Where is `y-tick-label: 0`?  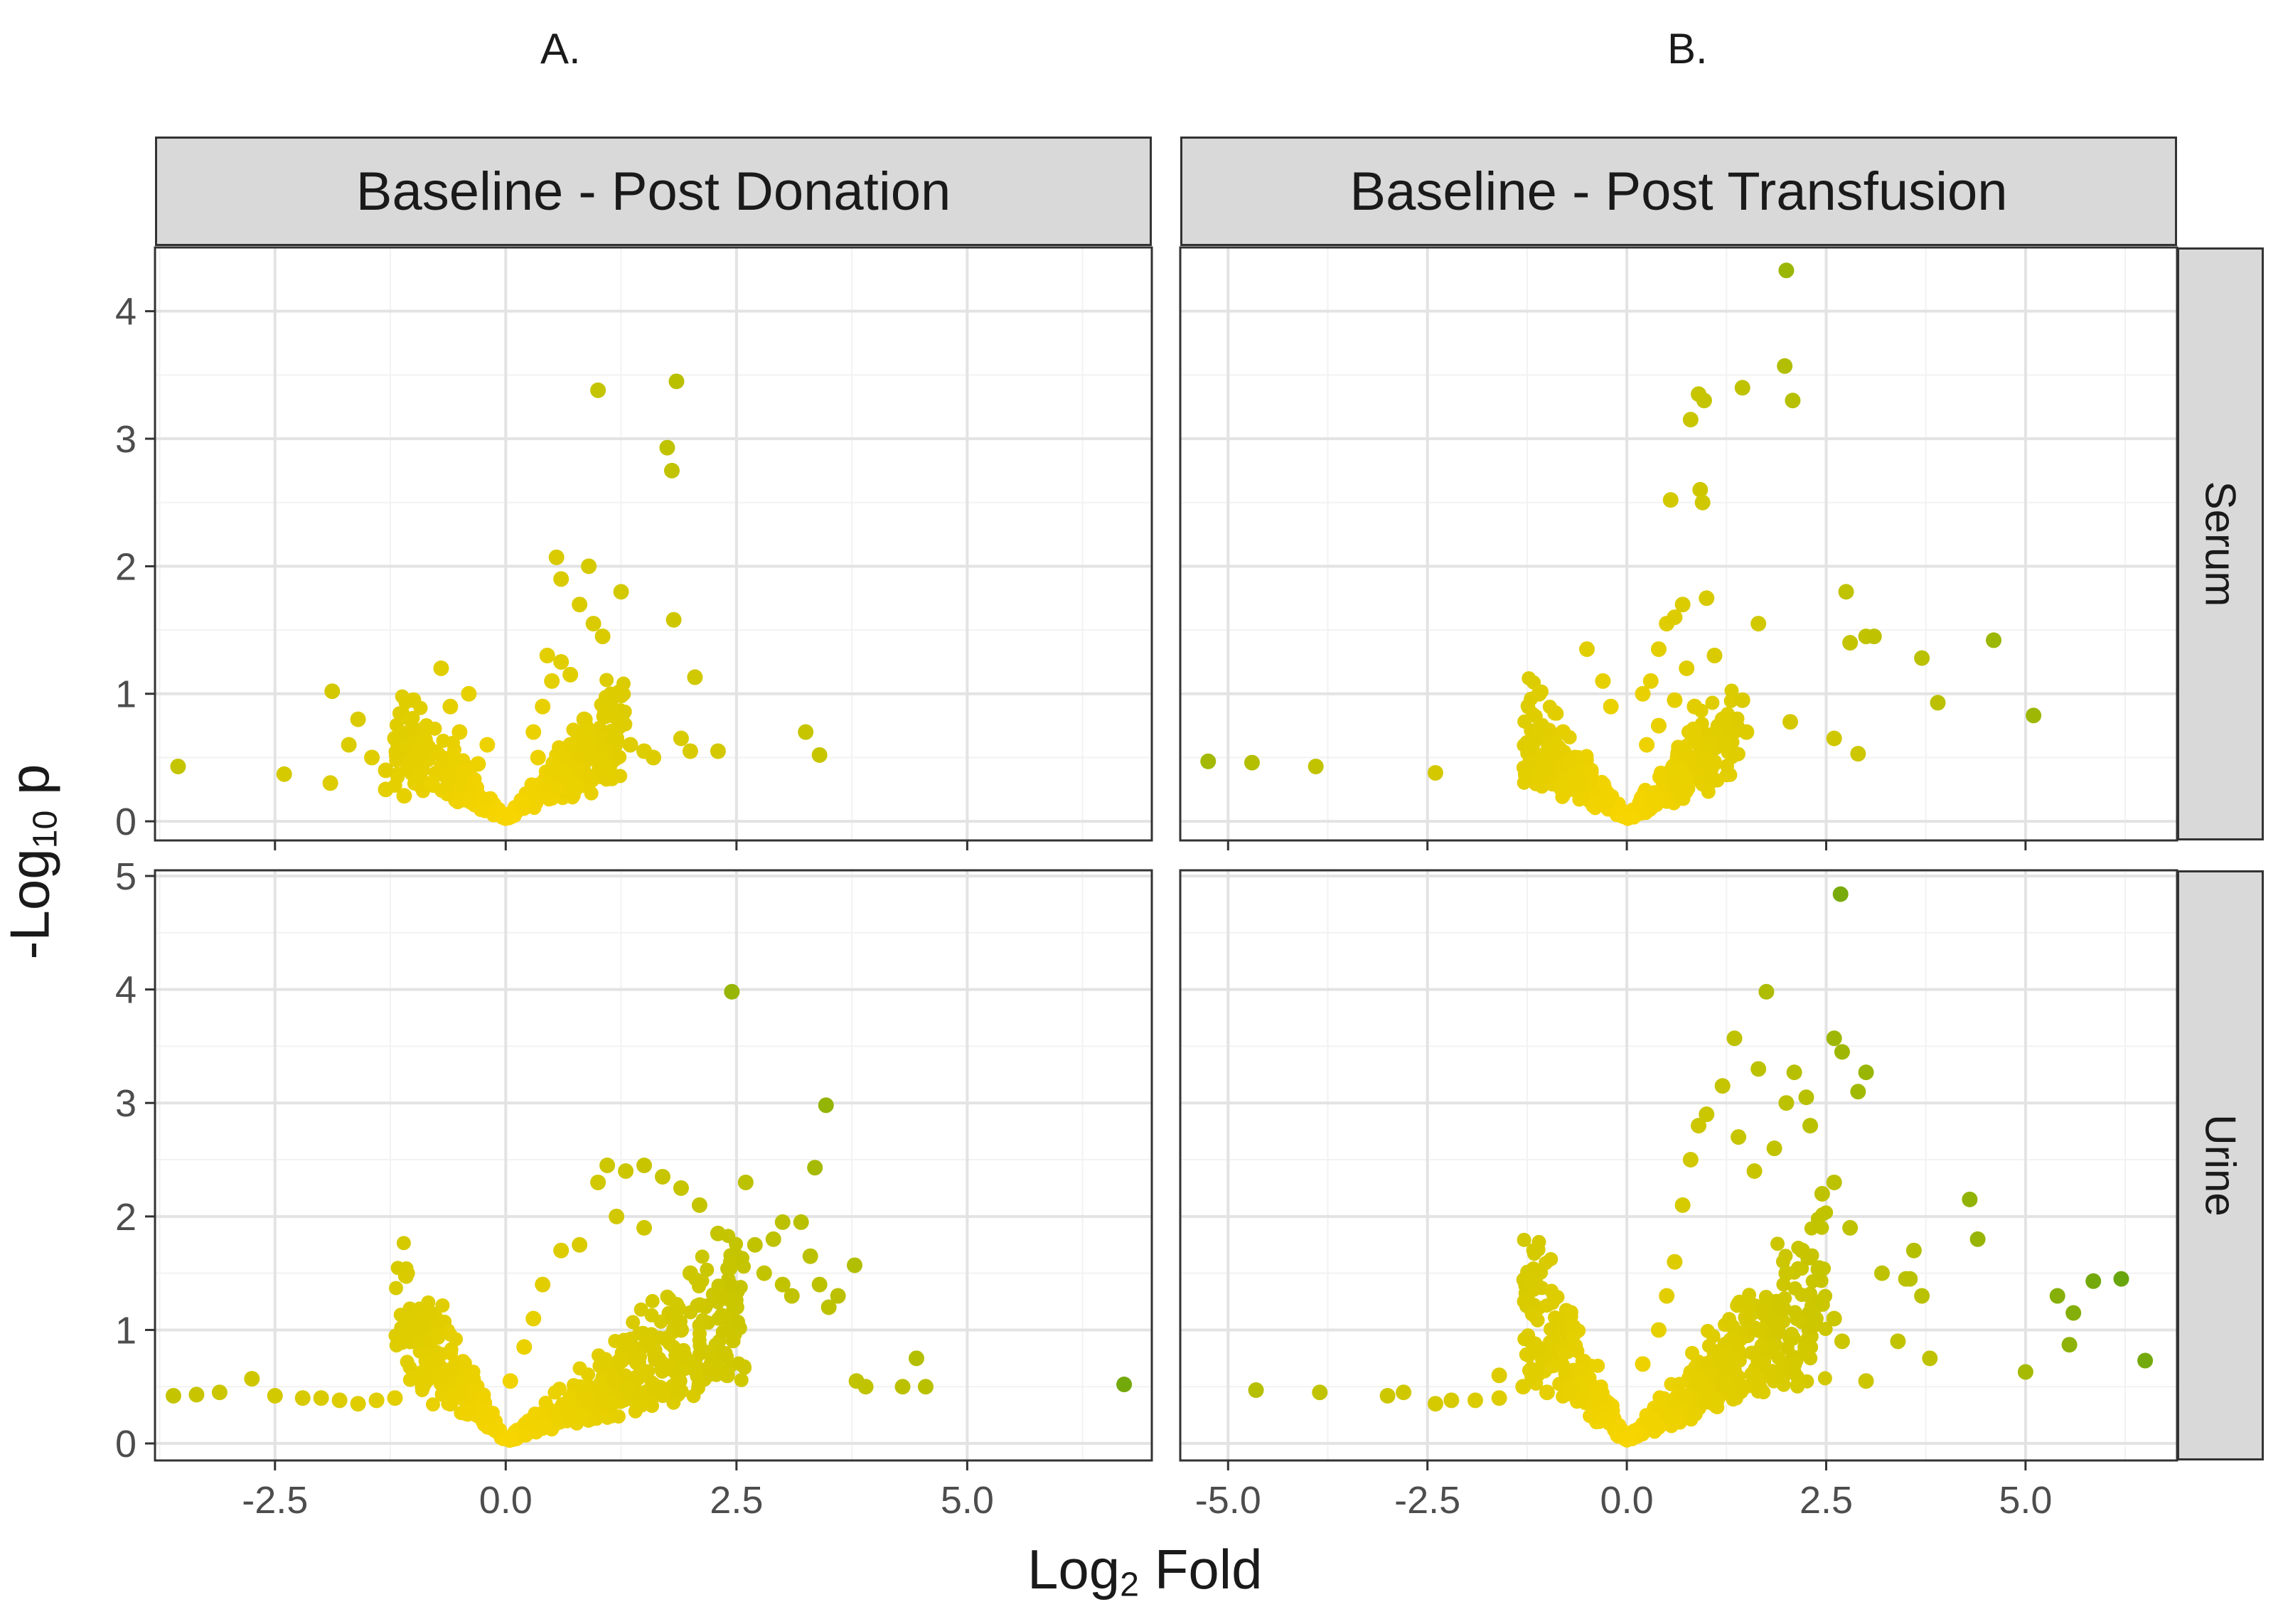 y-tick-label: 0 is located at coordinates (126, 1444).